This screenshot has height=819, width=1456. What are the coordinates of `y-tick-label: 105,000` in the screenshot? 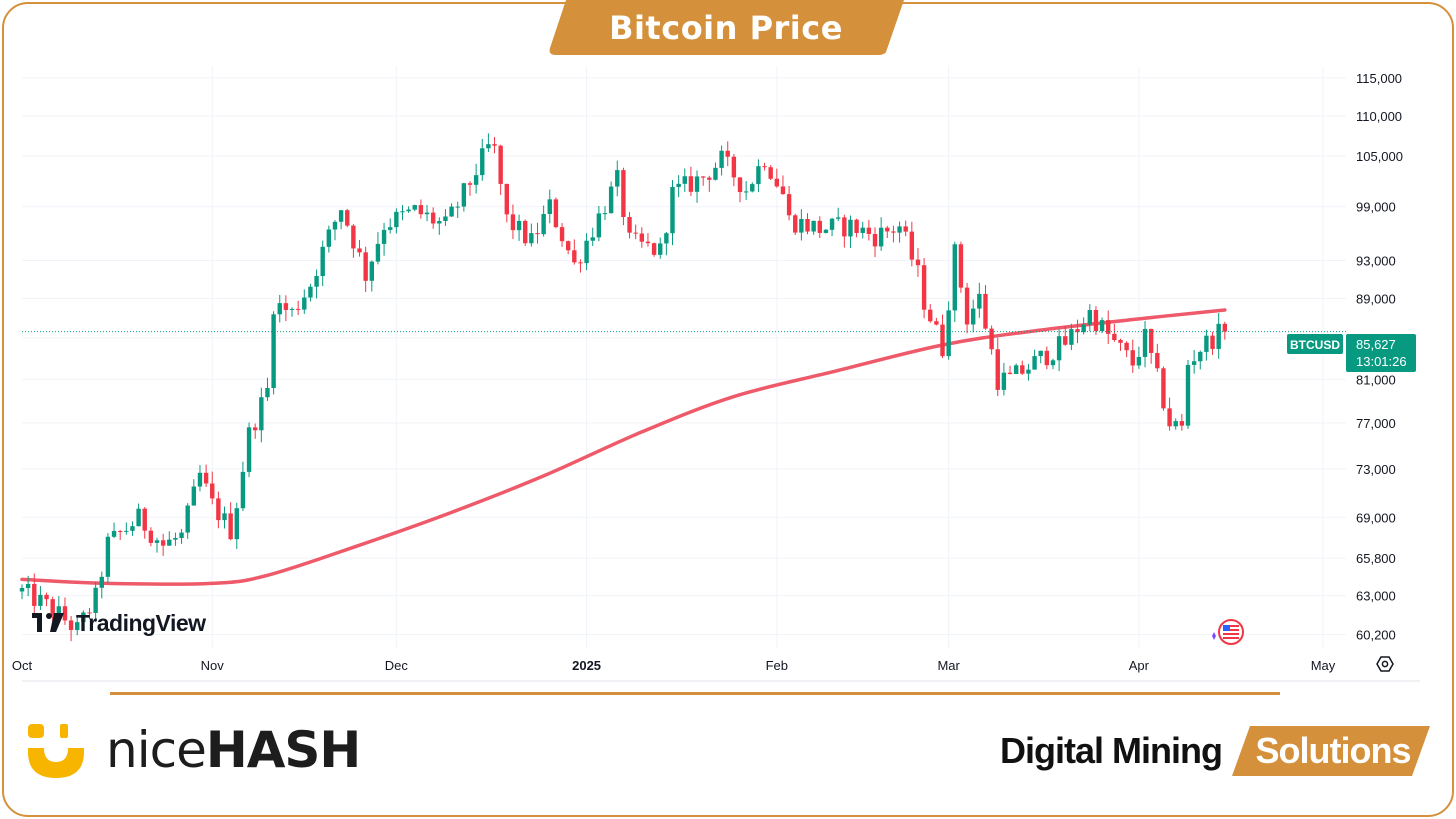 It's located at (1379, 156).